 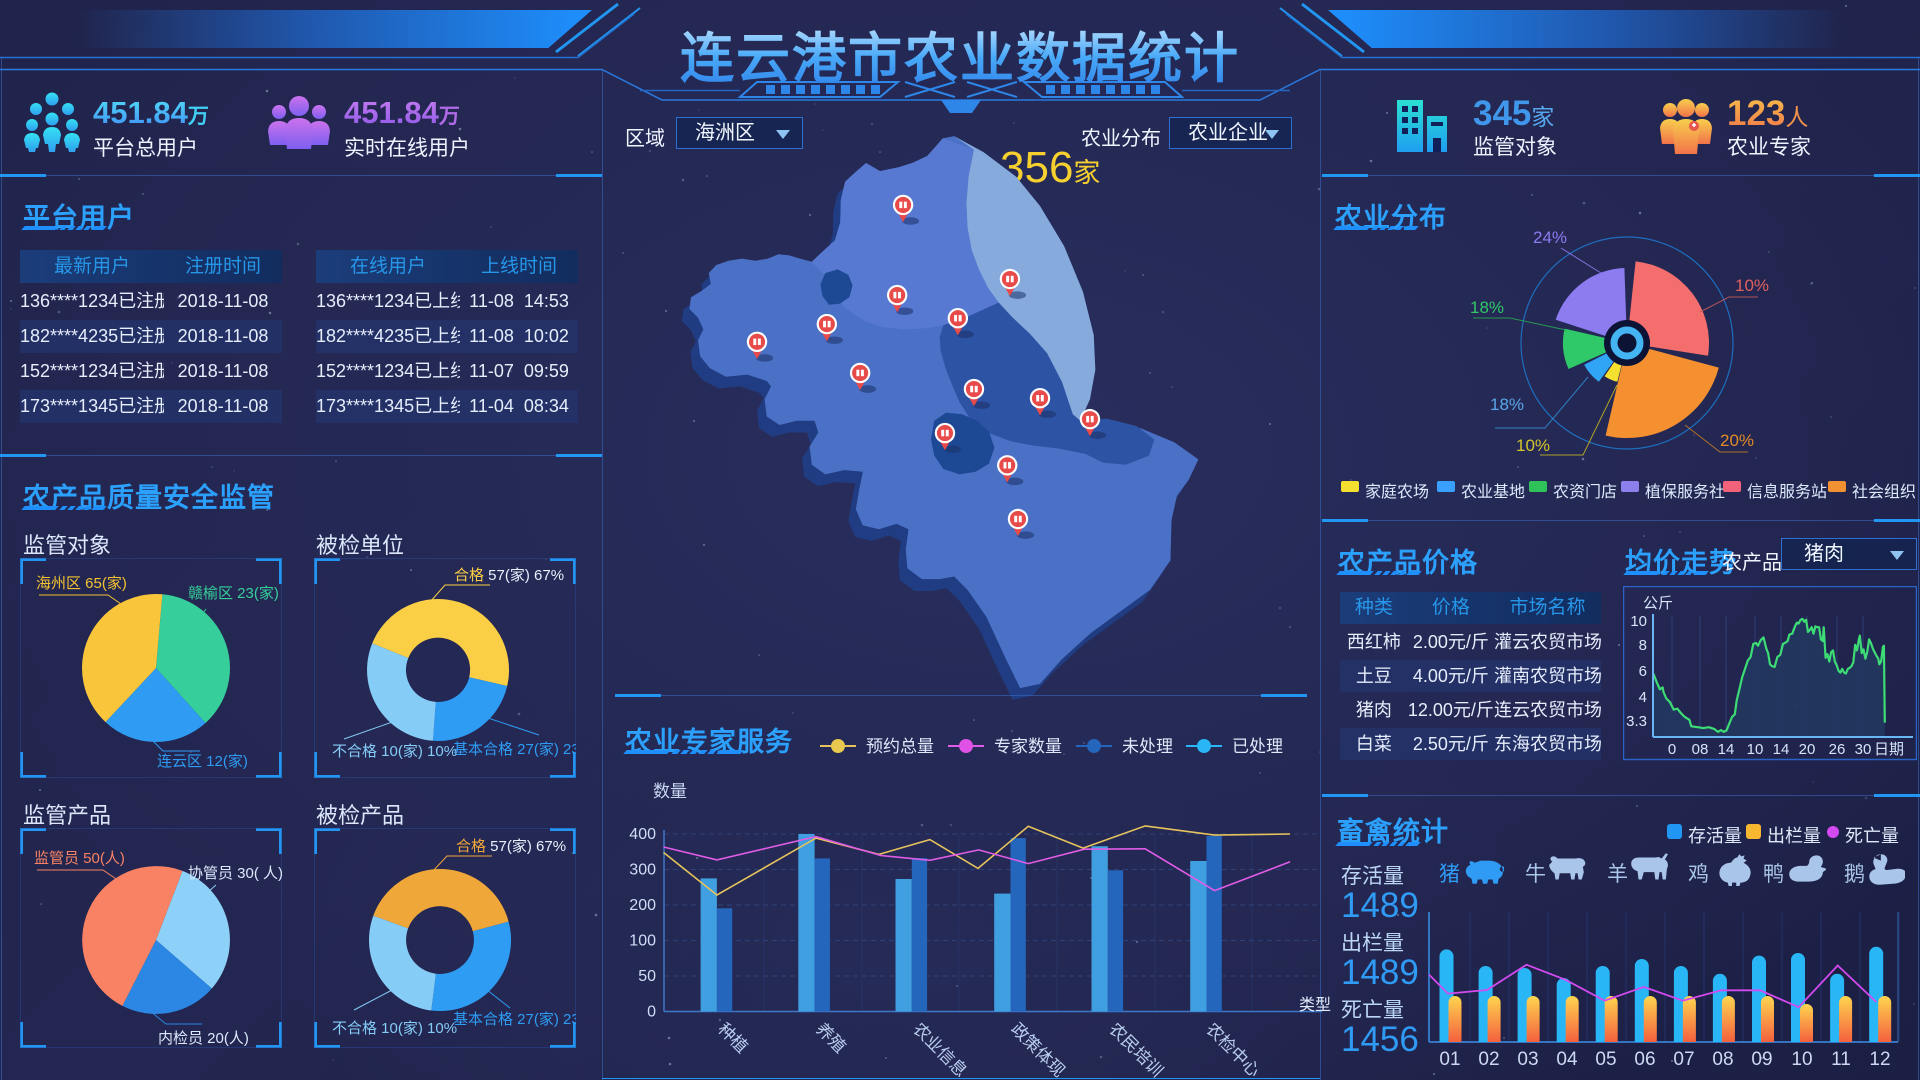 What do you see at coordinates (1257, 746) in the screenshot?
I see `svg-text: 已处理` at bounding box center [1257, 746].